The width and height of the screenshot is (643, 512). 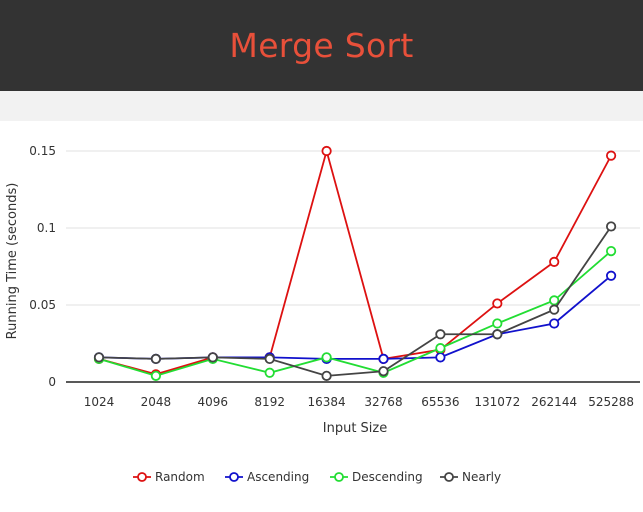 What do you see at coordinates (213, 402) in the screenshot?
I see `x-tick-label: 4096` at bounding box center [213, 402].